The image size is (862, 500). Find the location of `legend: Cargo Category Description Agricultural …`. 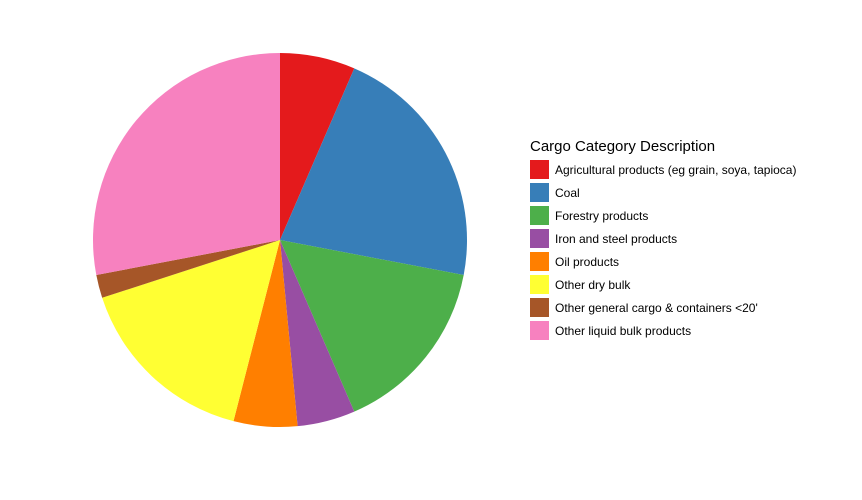

legend: Cargo Category Description Agricultural … is located at coordinates (663, 239).